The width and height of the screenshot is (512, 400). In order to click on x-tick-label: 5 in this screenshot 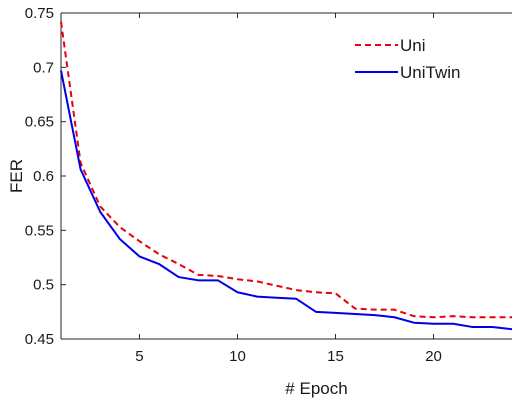, I will do `click(139, 356)`.